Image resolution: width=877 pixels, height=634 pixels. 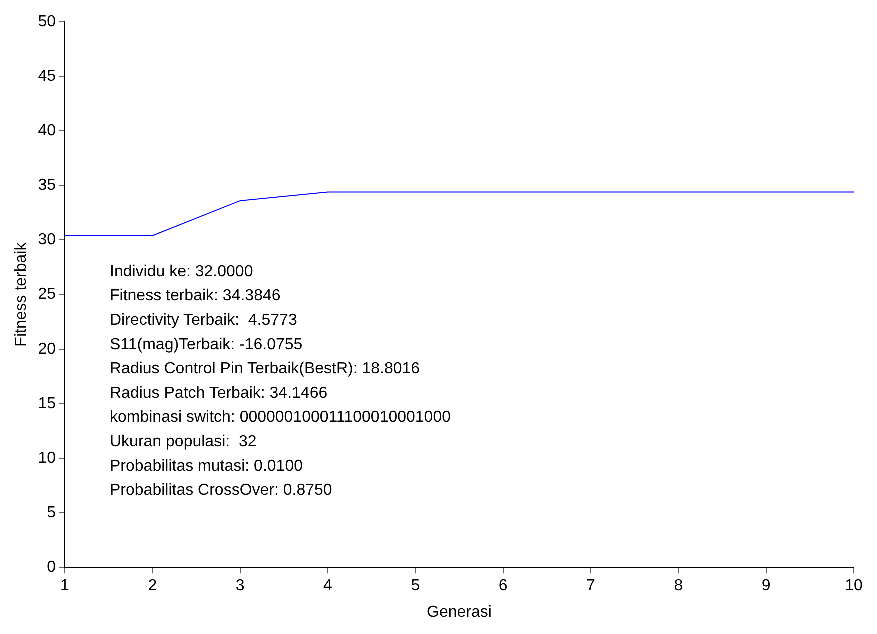 I want to click on x-tick-label: 8, so click(x=679, y=586).